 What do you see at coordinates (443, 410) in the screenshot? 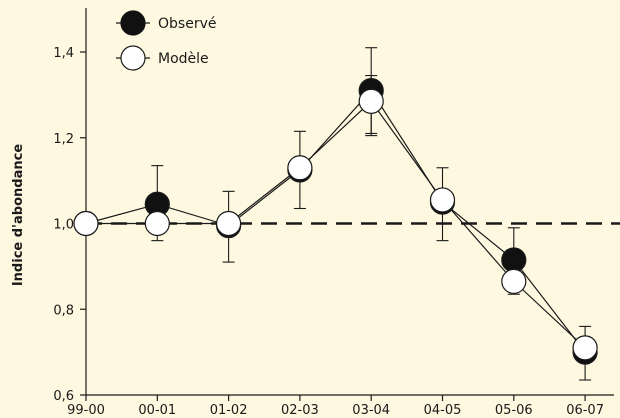
I see `x-tick-label: 04-05` at bounding box center [443, 410].